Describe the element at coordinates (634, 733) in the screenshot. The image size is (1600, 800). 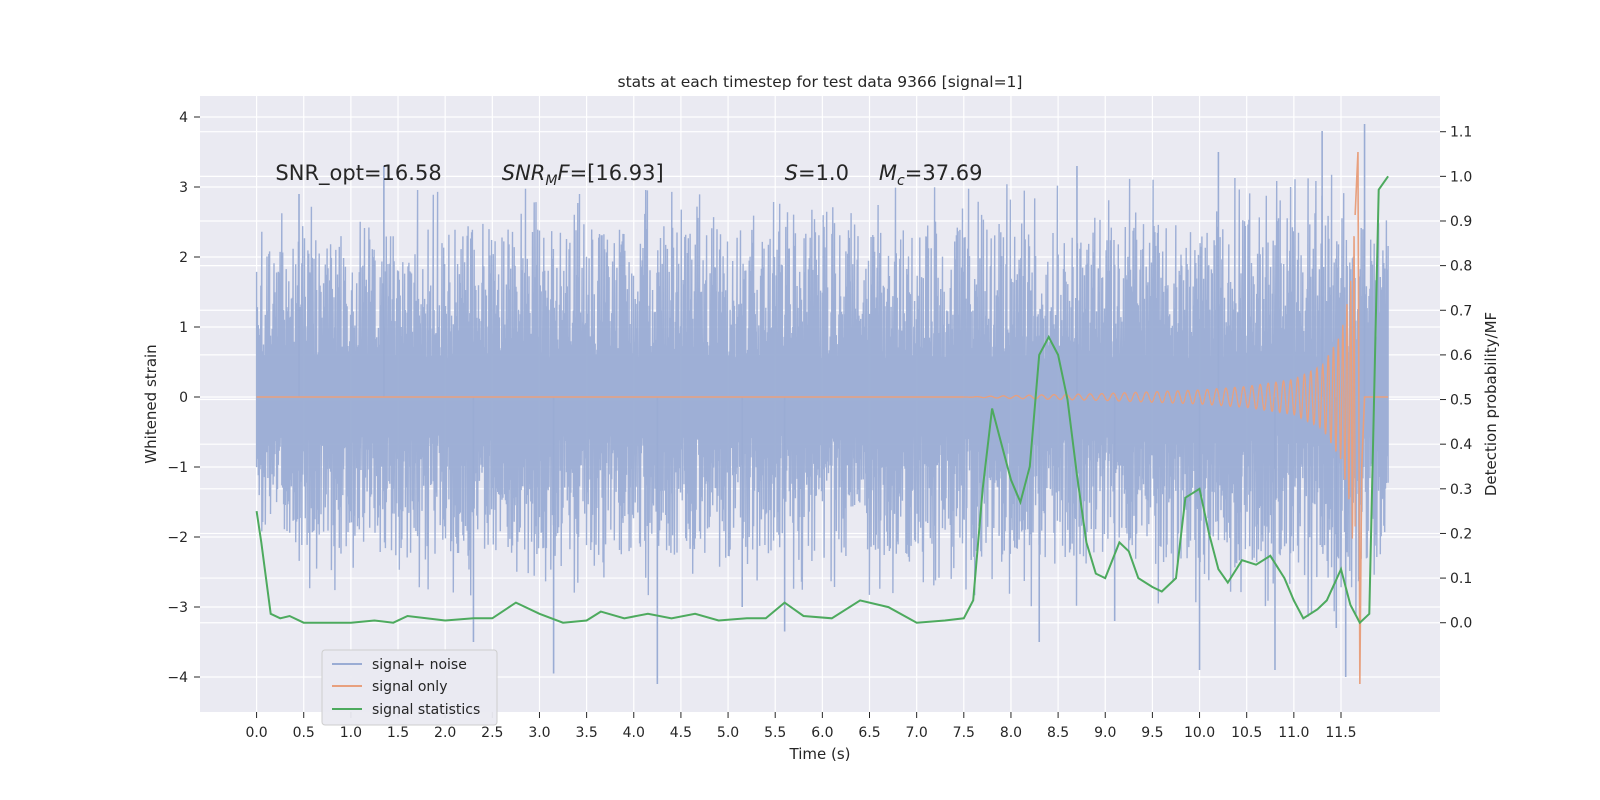
I see `x-tick-label: 4.0` at that location.